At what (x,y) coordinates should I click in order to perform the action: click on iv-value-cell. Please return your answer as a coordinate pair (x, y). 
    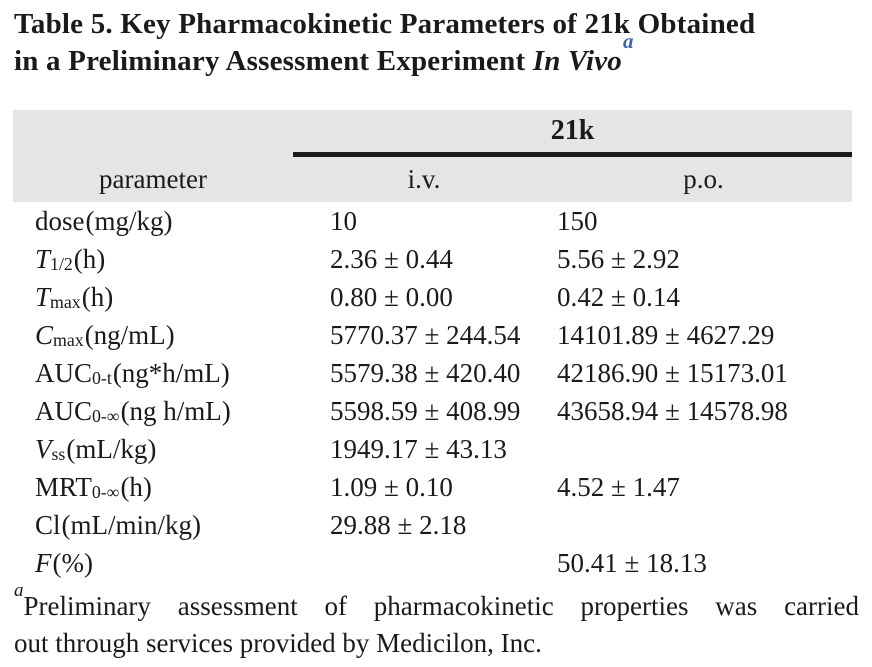
    Looking at the image, I should click on (424, 563).